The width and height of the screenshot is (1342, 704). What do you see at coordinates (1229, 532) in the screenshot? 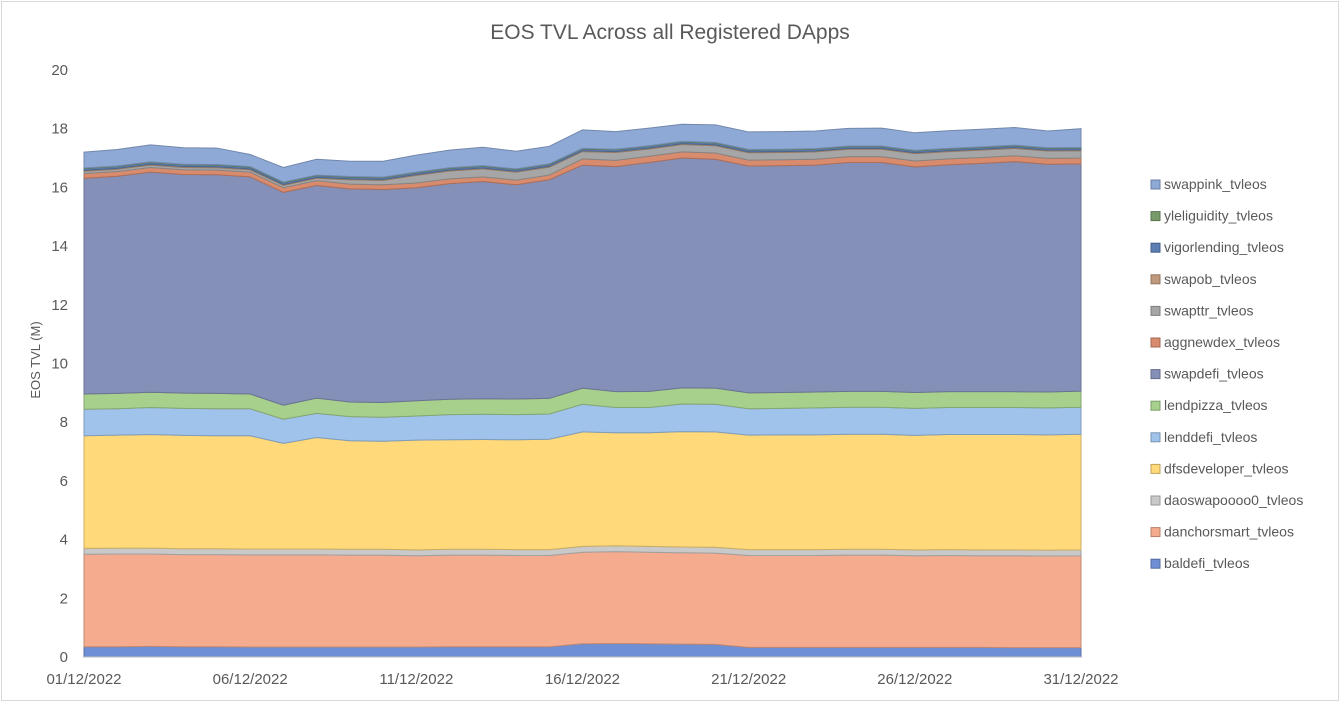
I see `legend-label: danchorsmart_tvleos` at bounding box center [1229, 532].